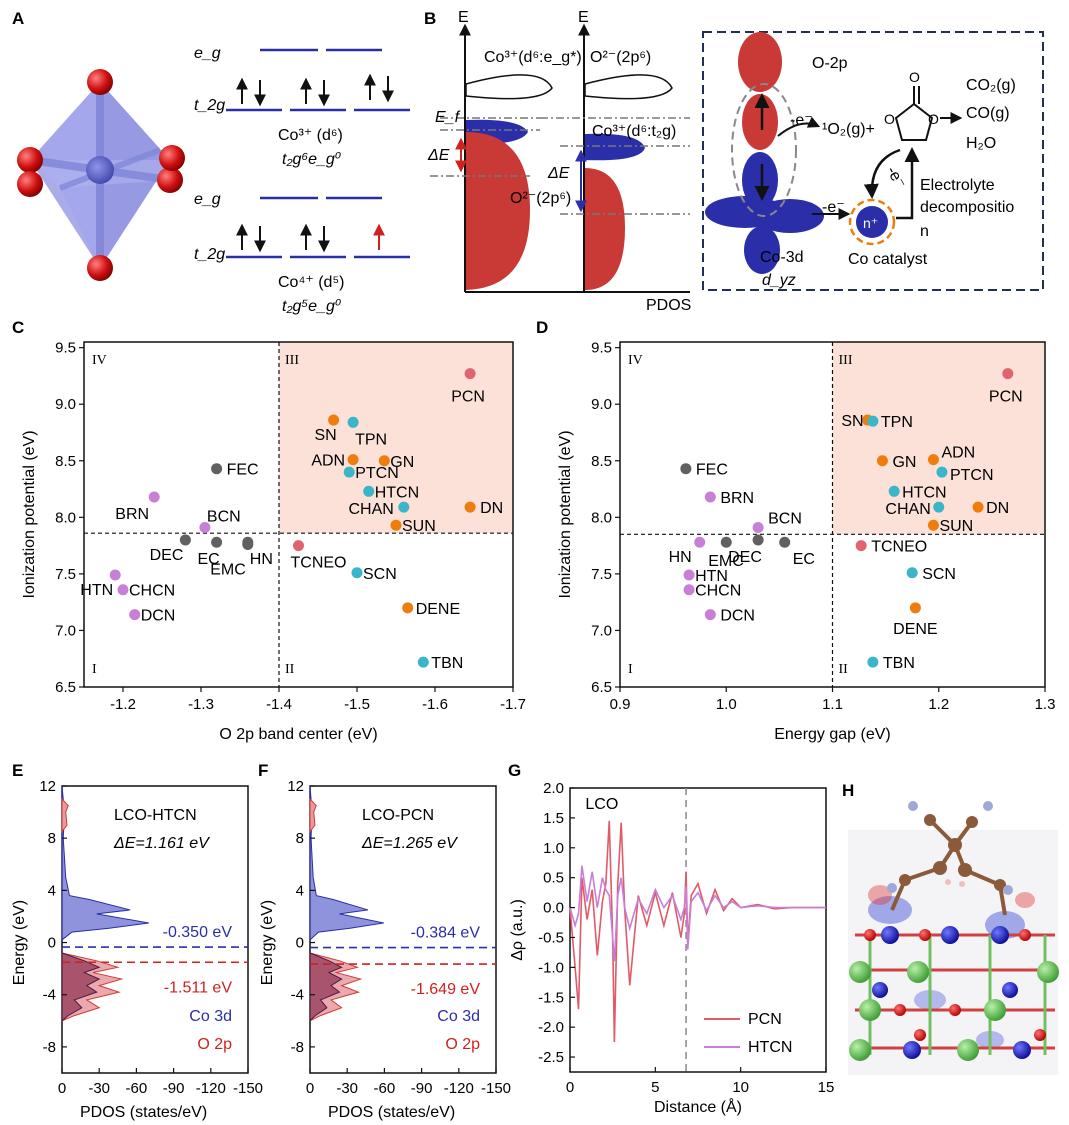  I want to click on y-tick-label: -2.5, so click(551, 1057).